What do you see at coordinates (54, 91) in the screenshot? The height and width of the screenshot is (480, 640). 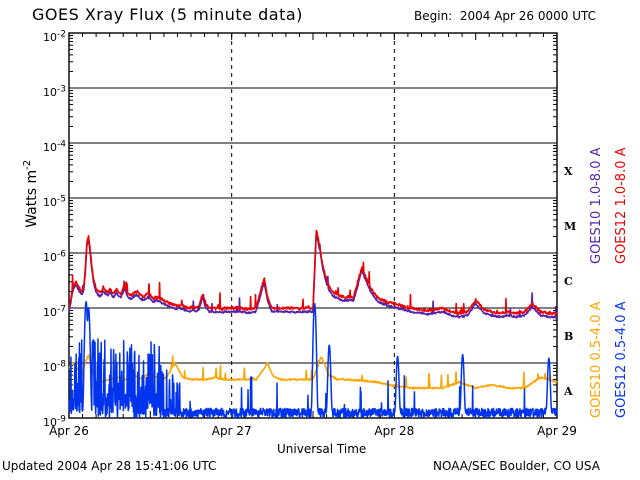 I see `y-tick-label: 10⁻³` at bounding box center [54, 91].